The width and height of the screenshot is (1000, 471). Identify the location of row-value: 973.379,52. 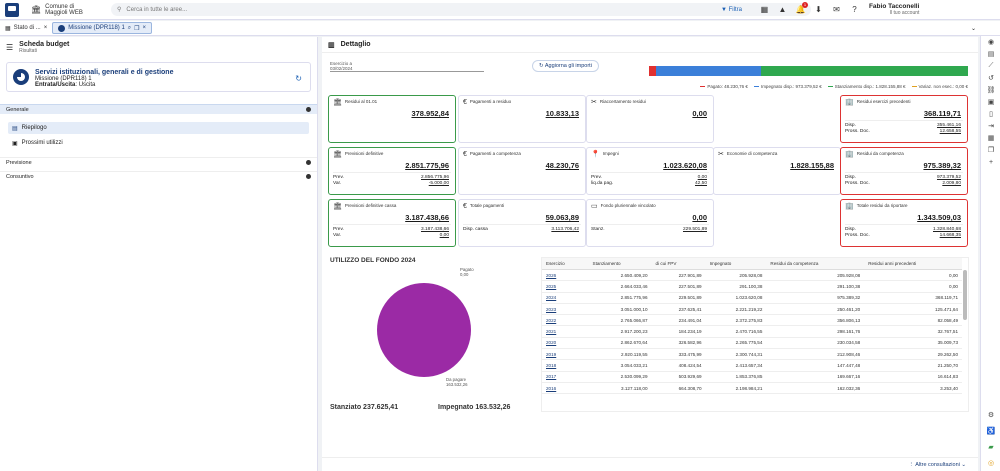
(948, 177).